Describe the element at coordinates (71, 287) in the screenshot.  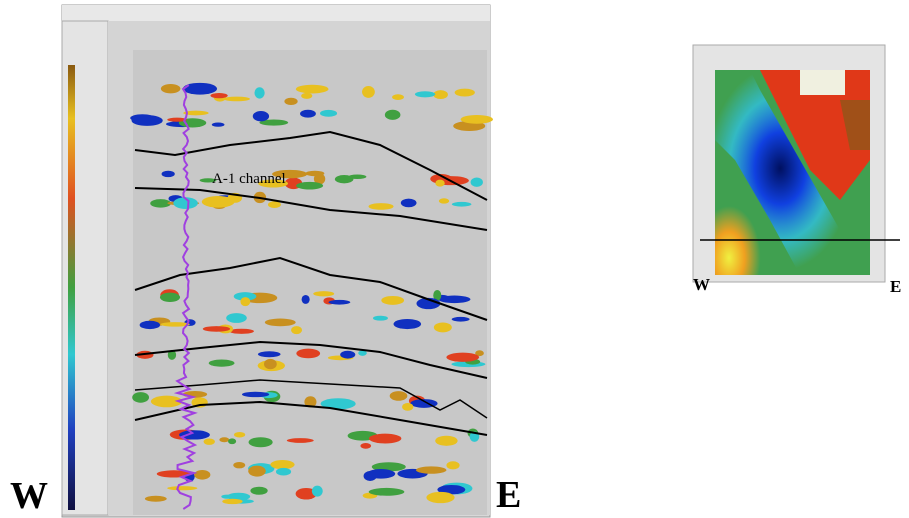
I see `colorbar` at that location.